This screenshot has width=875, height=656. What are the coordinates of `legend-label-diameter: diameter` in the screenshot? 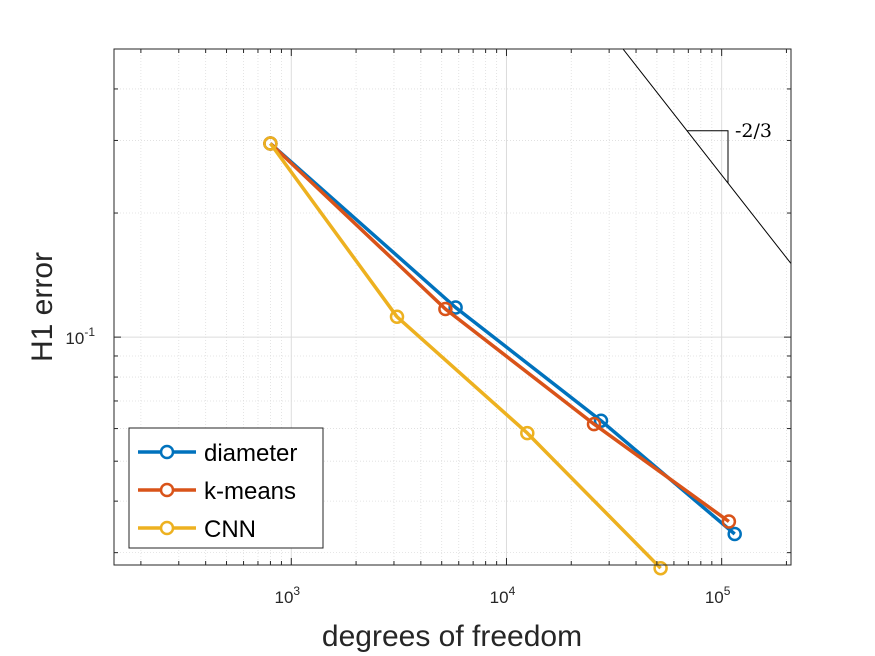 It's located at (250, 453).